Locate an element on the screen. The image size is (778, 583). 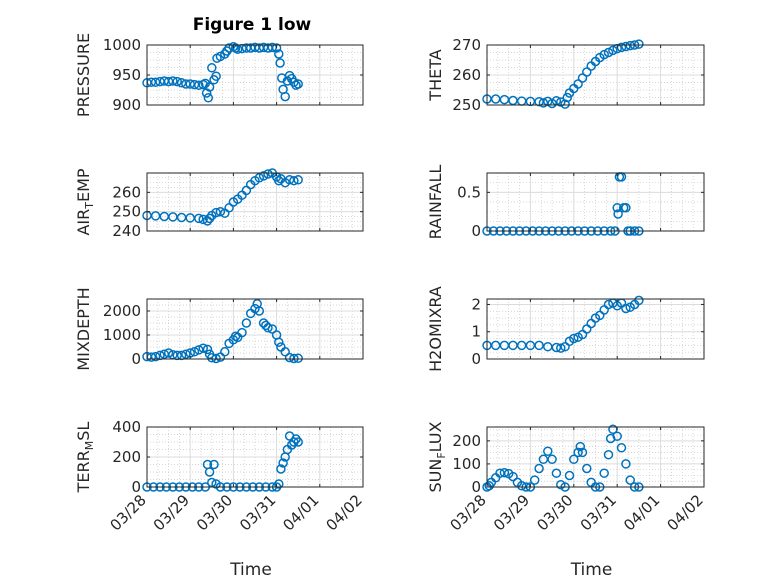
figure-title: Figure 1 low is located at coordinates (252, 25).